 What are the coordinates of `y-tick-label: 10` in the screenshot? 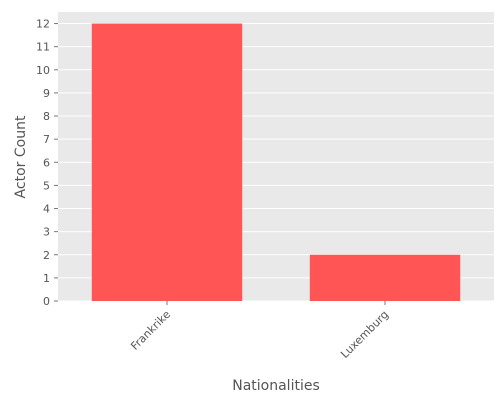 It's located at (43, 70).